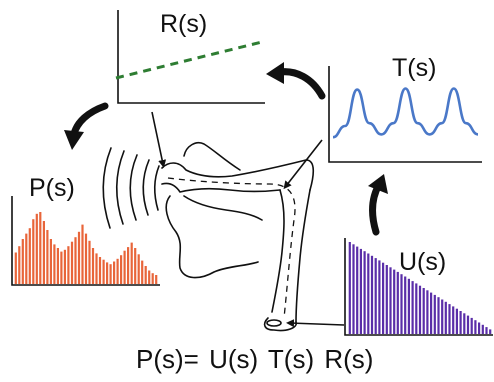  Describe the element at coordinates (423, 262) in the screenshot. I see `source-label: U(s)` at that location.